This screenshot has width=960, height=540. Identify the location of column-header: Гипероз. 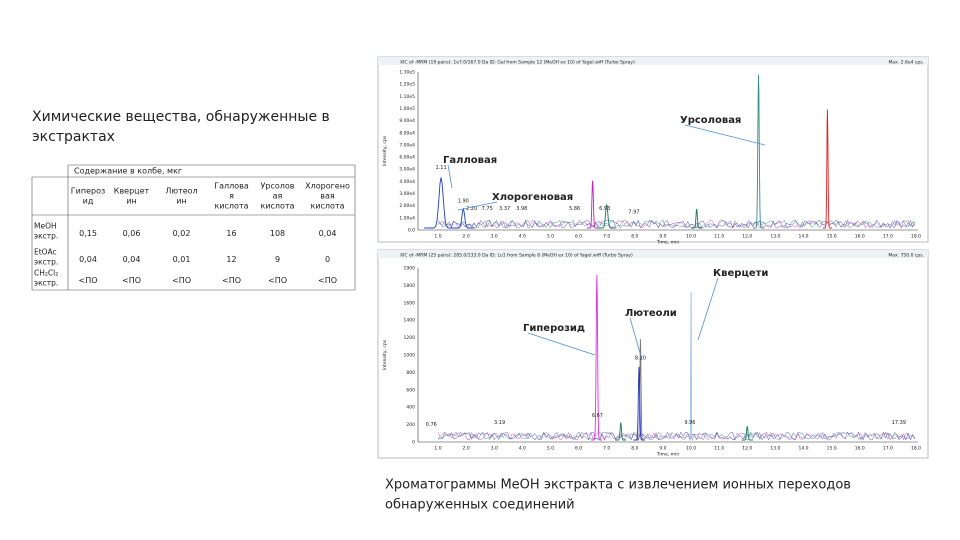
(88, 191).